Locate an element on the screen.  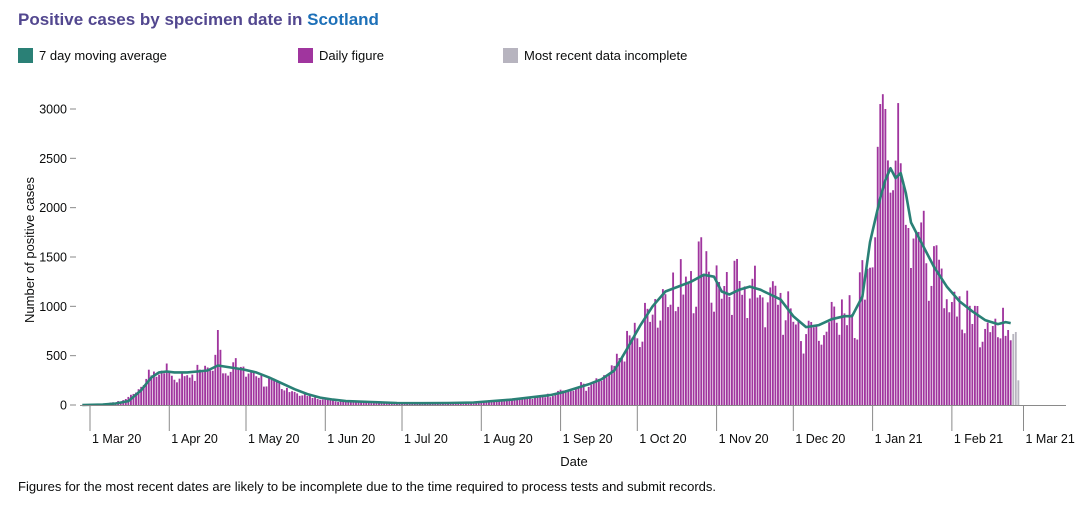
legend-daily-figure: Daily figure is located at coordinates (341, 55).